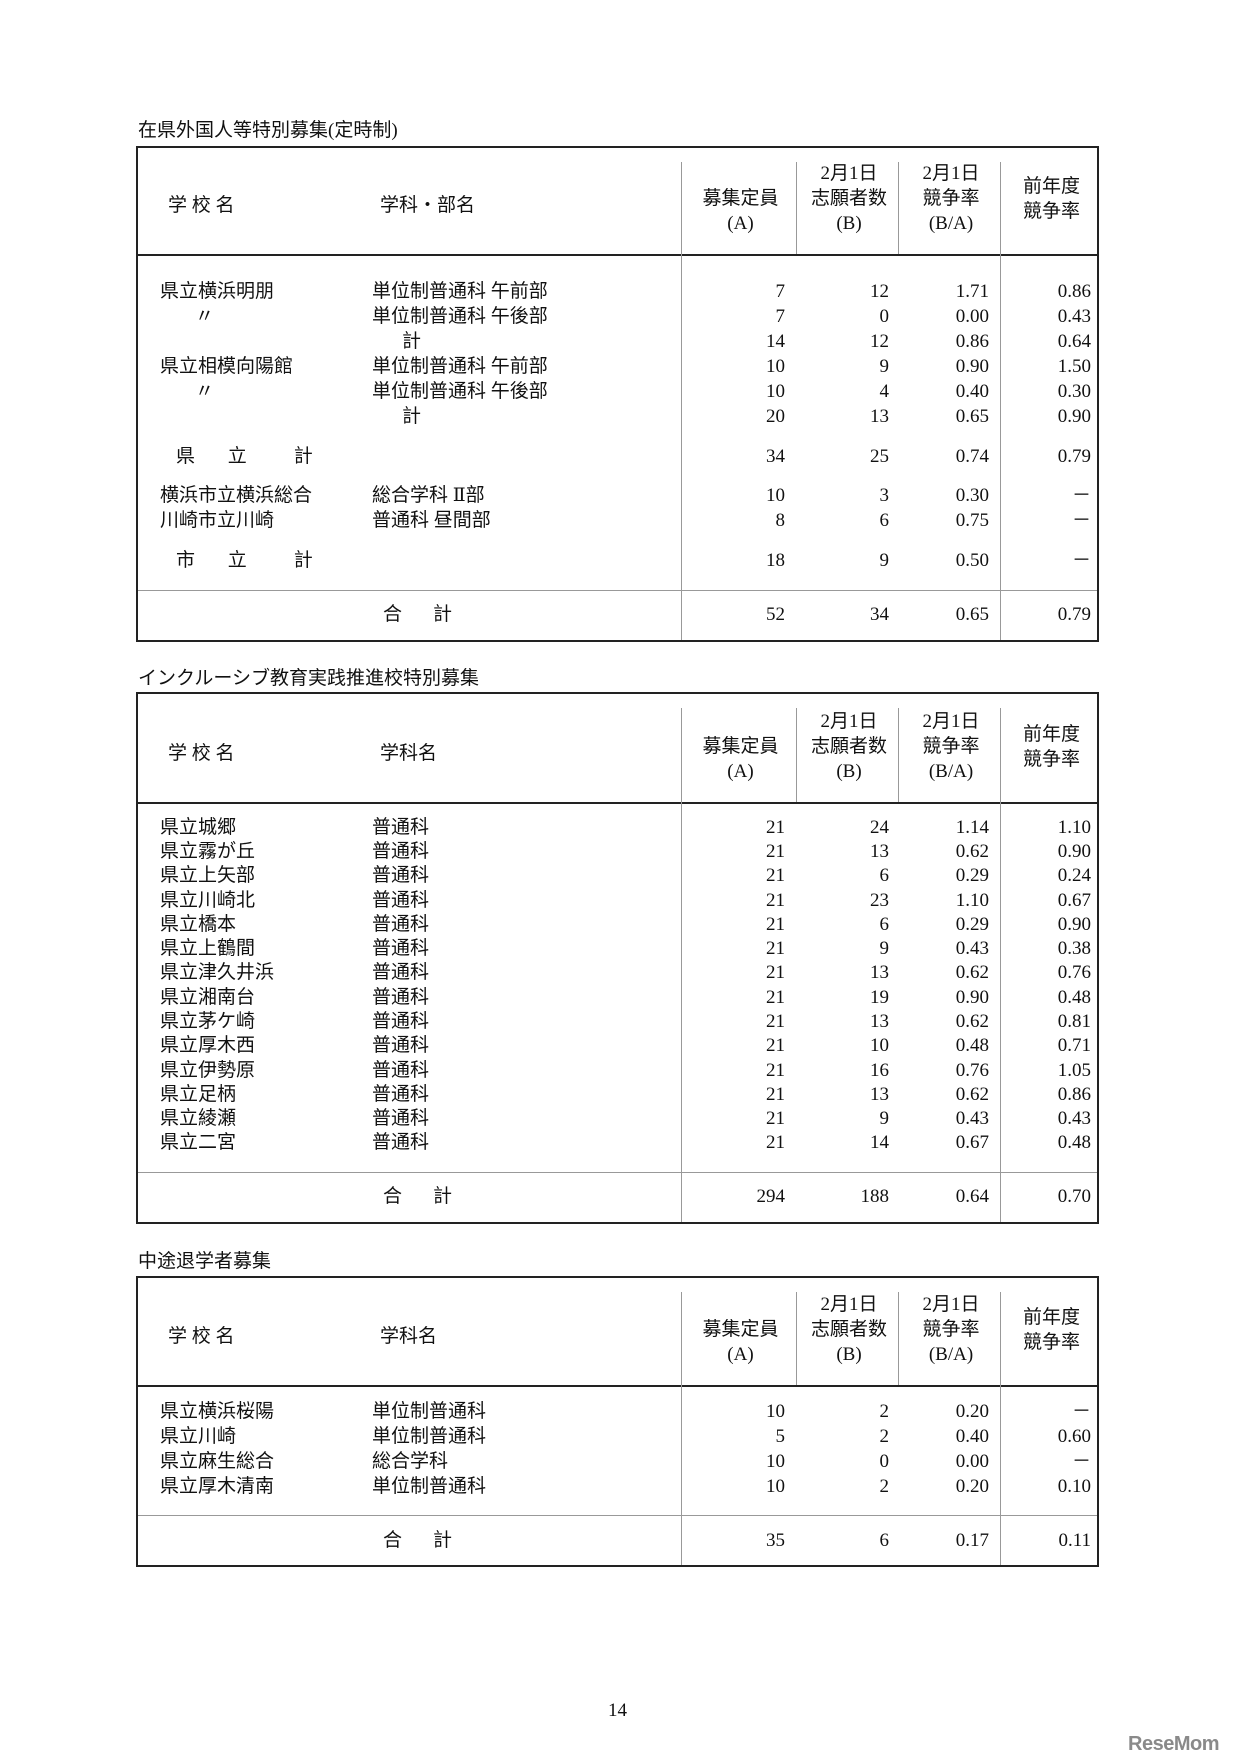  What do you see at coordinates (1074, 875) in the screenshot?
I see `value-d: 0.24` at bounding box center [1074, 875].